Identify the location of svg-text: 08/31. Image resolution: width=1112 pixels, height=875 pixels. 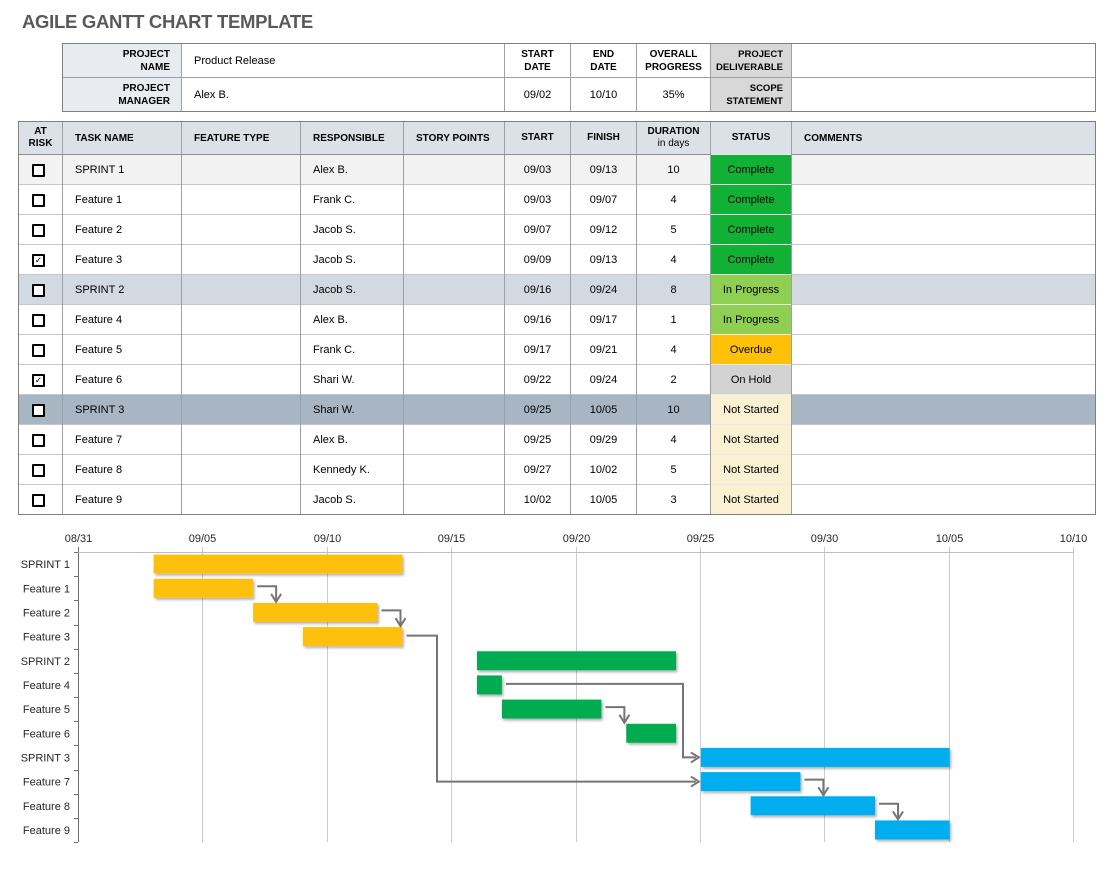
(79, 539).